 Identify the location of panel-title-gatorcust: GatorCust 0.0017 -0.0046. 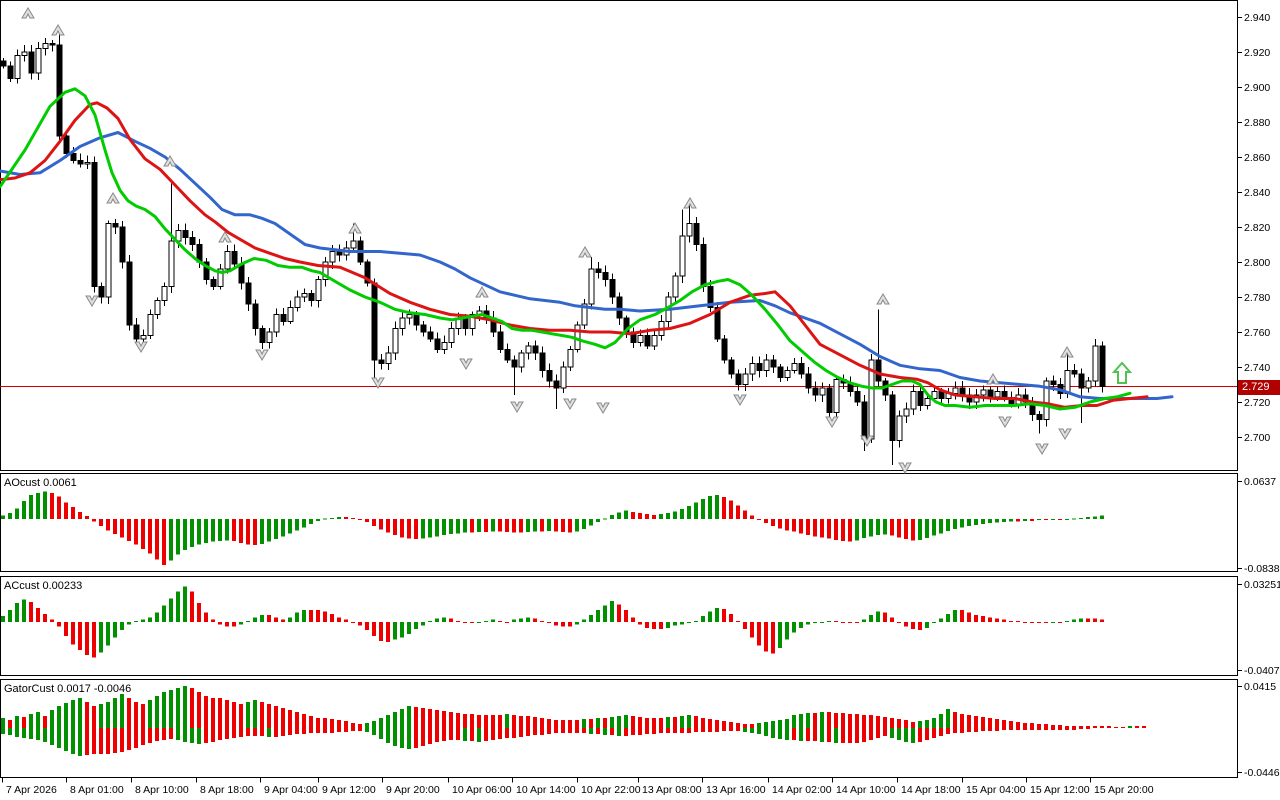
(68, 689).